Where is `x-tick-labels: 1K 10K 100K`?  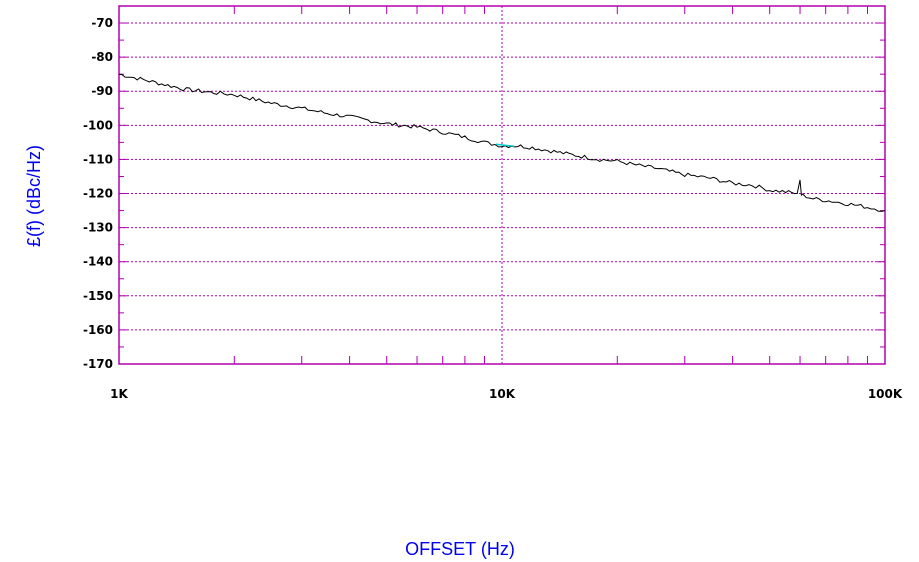
x-tick-labels: 1K 10K 100K is located at coordinates (506, 394).